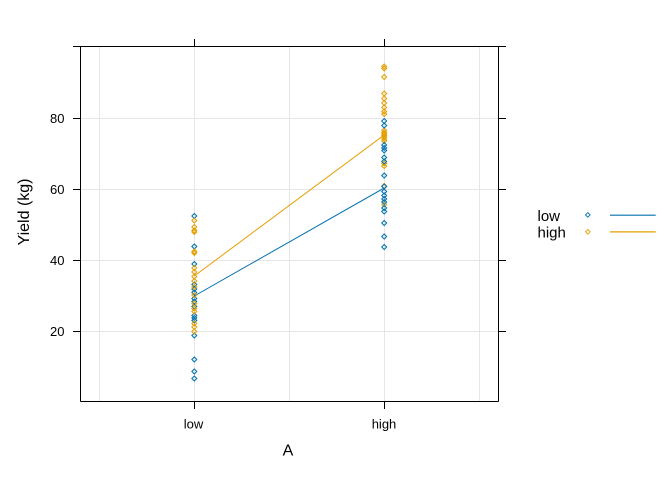  What do you see at coordinates (57, 331) in the screenshot?
I see `svg-text: 20` at bounding box center [57, 331].